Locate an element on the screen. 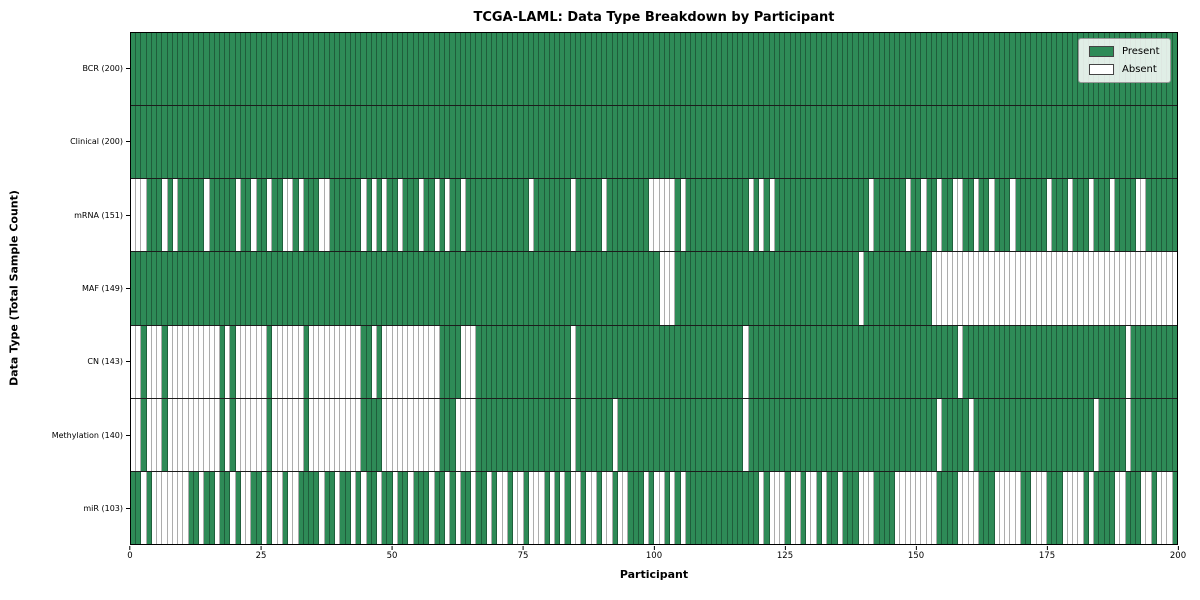 The height and width of the screenshot is (600, 1200). y-tick-mRNA: mRNA (151) is located at coordinates (65, 215).